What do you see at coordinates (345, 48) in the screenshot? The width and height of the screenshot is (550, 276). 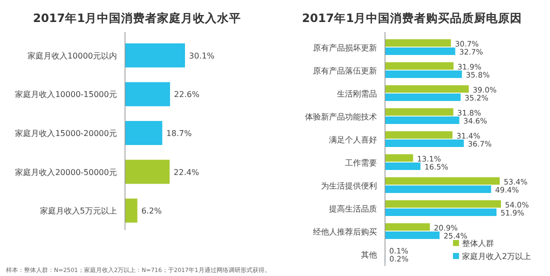 I see `y-tick-label: 原有产品损坏更新` at bounding box center [345, 48].